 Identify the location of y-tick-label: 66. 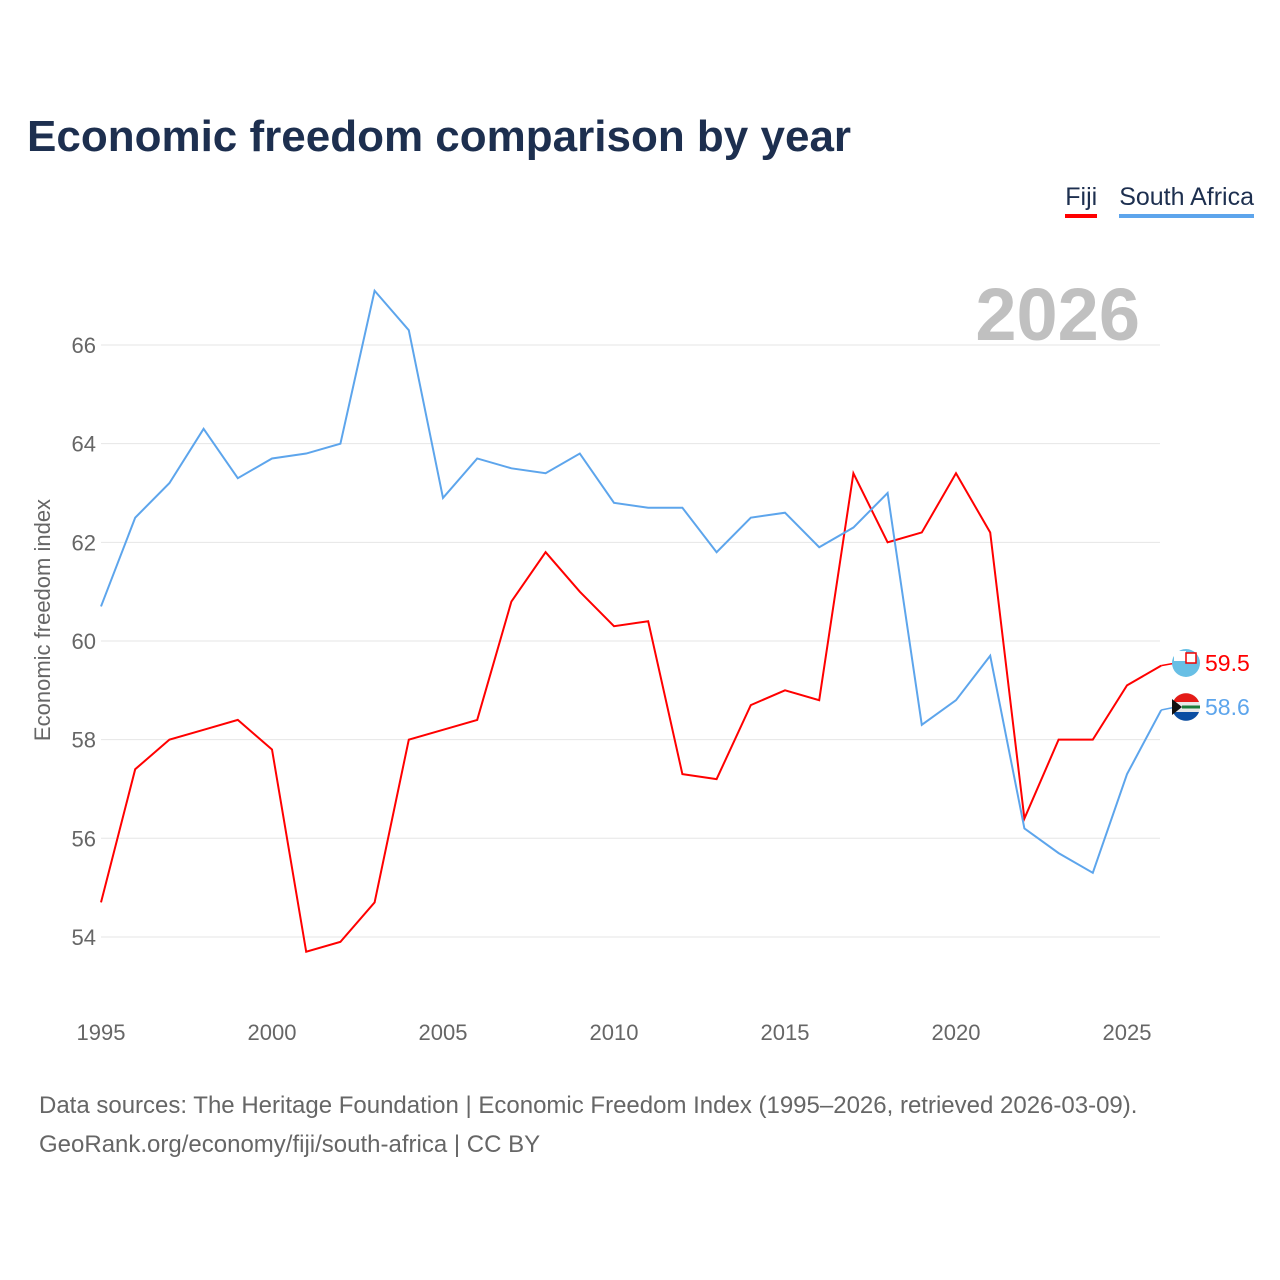
(84, 345).